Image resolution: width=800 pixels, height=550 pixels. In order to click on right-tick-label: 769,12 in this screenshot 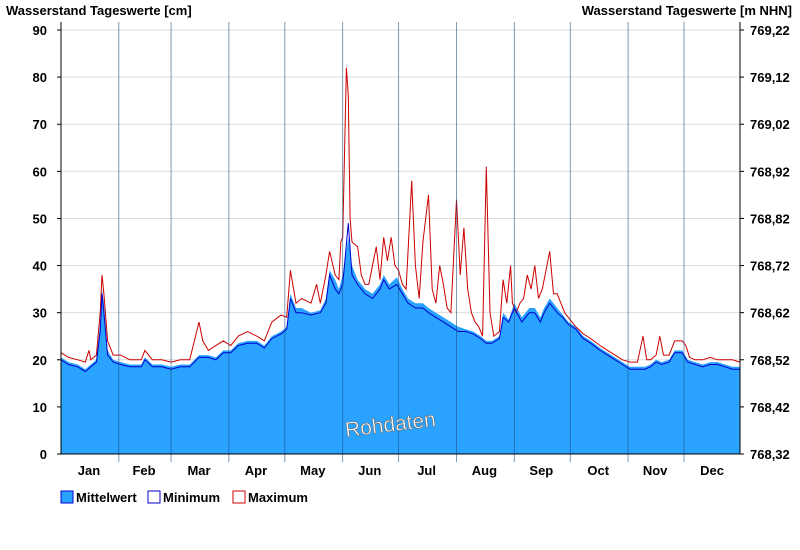, I will do `click(770, 77)`.